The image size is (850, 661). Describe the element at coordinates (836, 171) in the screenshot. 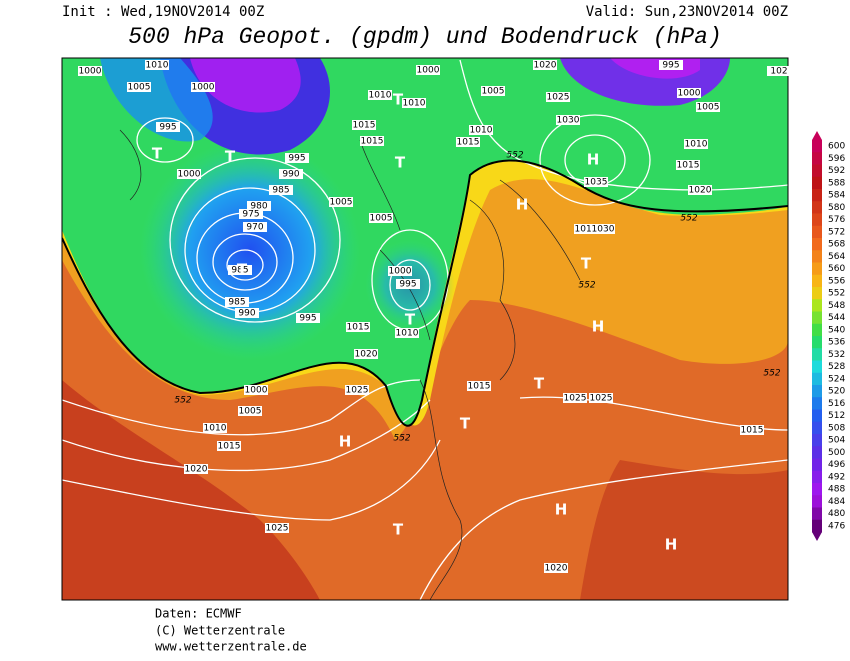

I see `legend-label: 592` at that location.